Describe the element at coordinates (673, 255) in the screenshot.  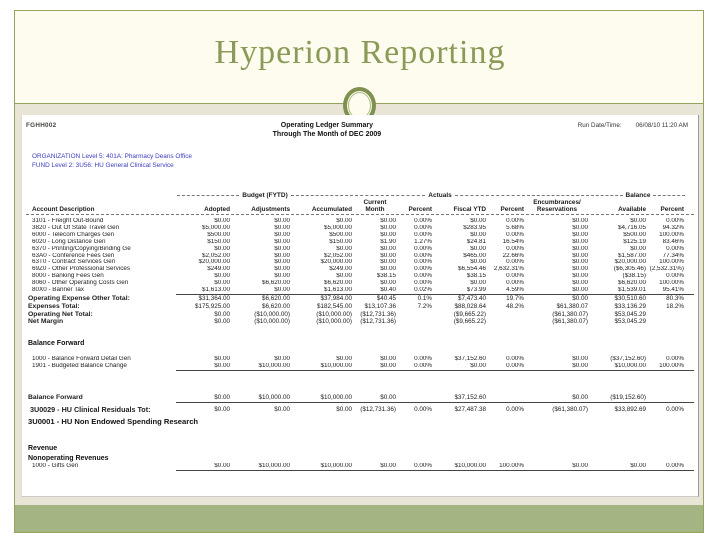
I see `table-cell: 77.34%` at that location.